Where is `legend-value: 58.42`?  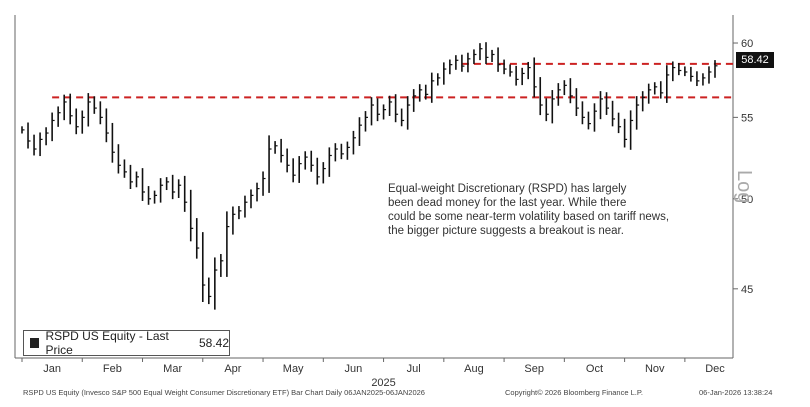 legend-value: 58.42 is located at coordinates (213, 343).